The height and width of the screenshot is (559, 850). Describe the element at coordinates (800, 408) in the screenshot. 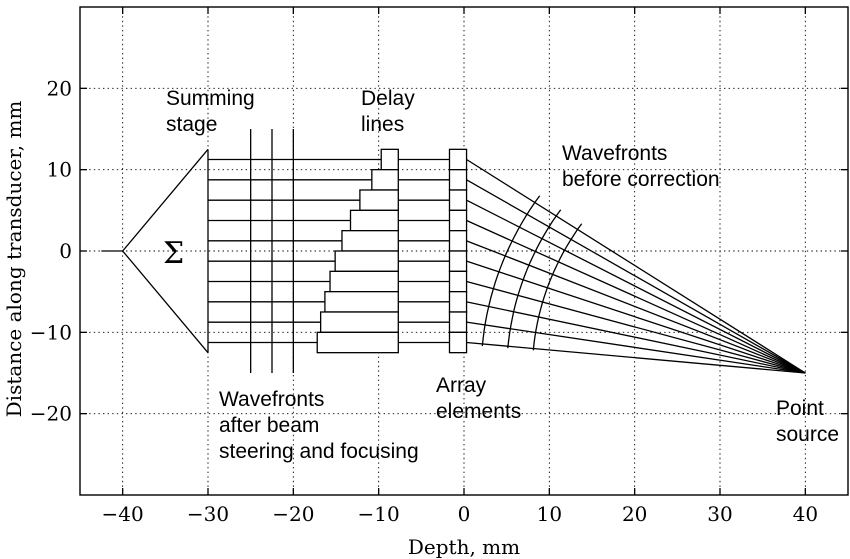

I see `point-source-line-1: Point` at that location.